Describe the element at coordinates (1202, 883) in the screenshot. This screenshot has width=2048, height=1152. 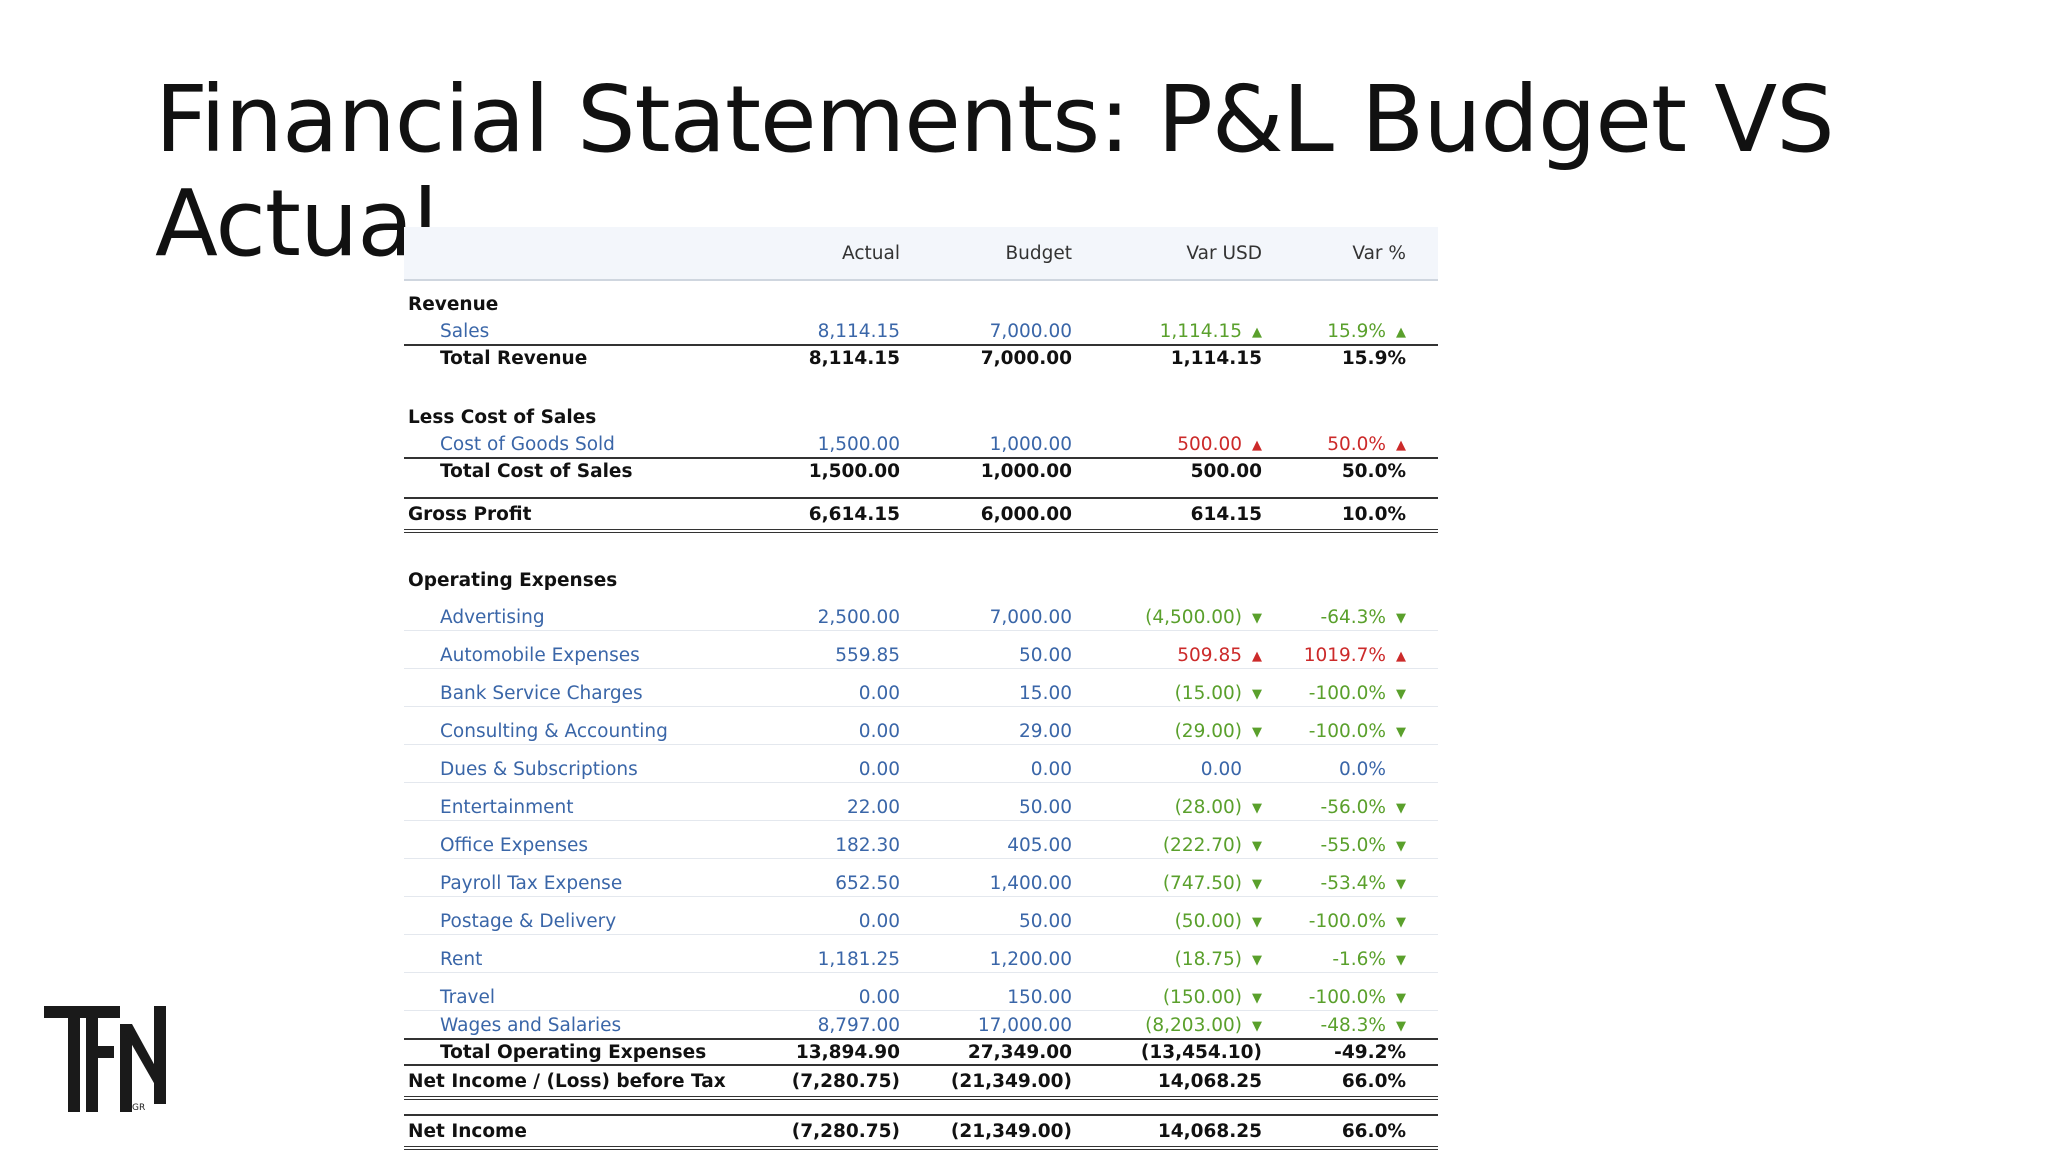
I see `line-item-var-usd-value: (747.50)` at that location.